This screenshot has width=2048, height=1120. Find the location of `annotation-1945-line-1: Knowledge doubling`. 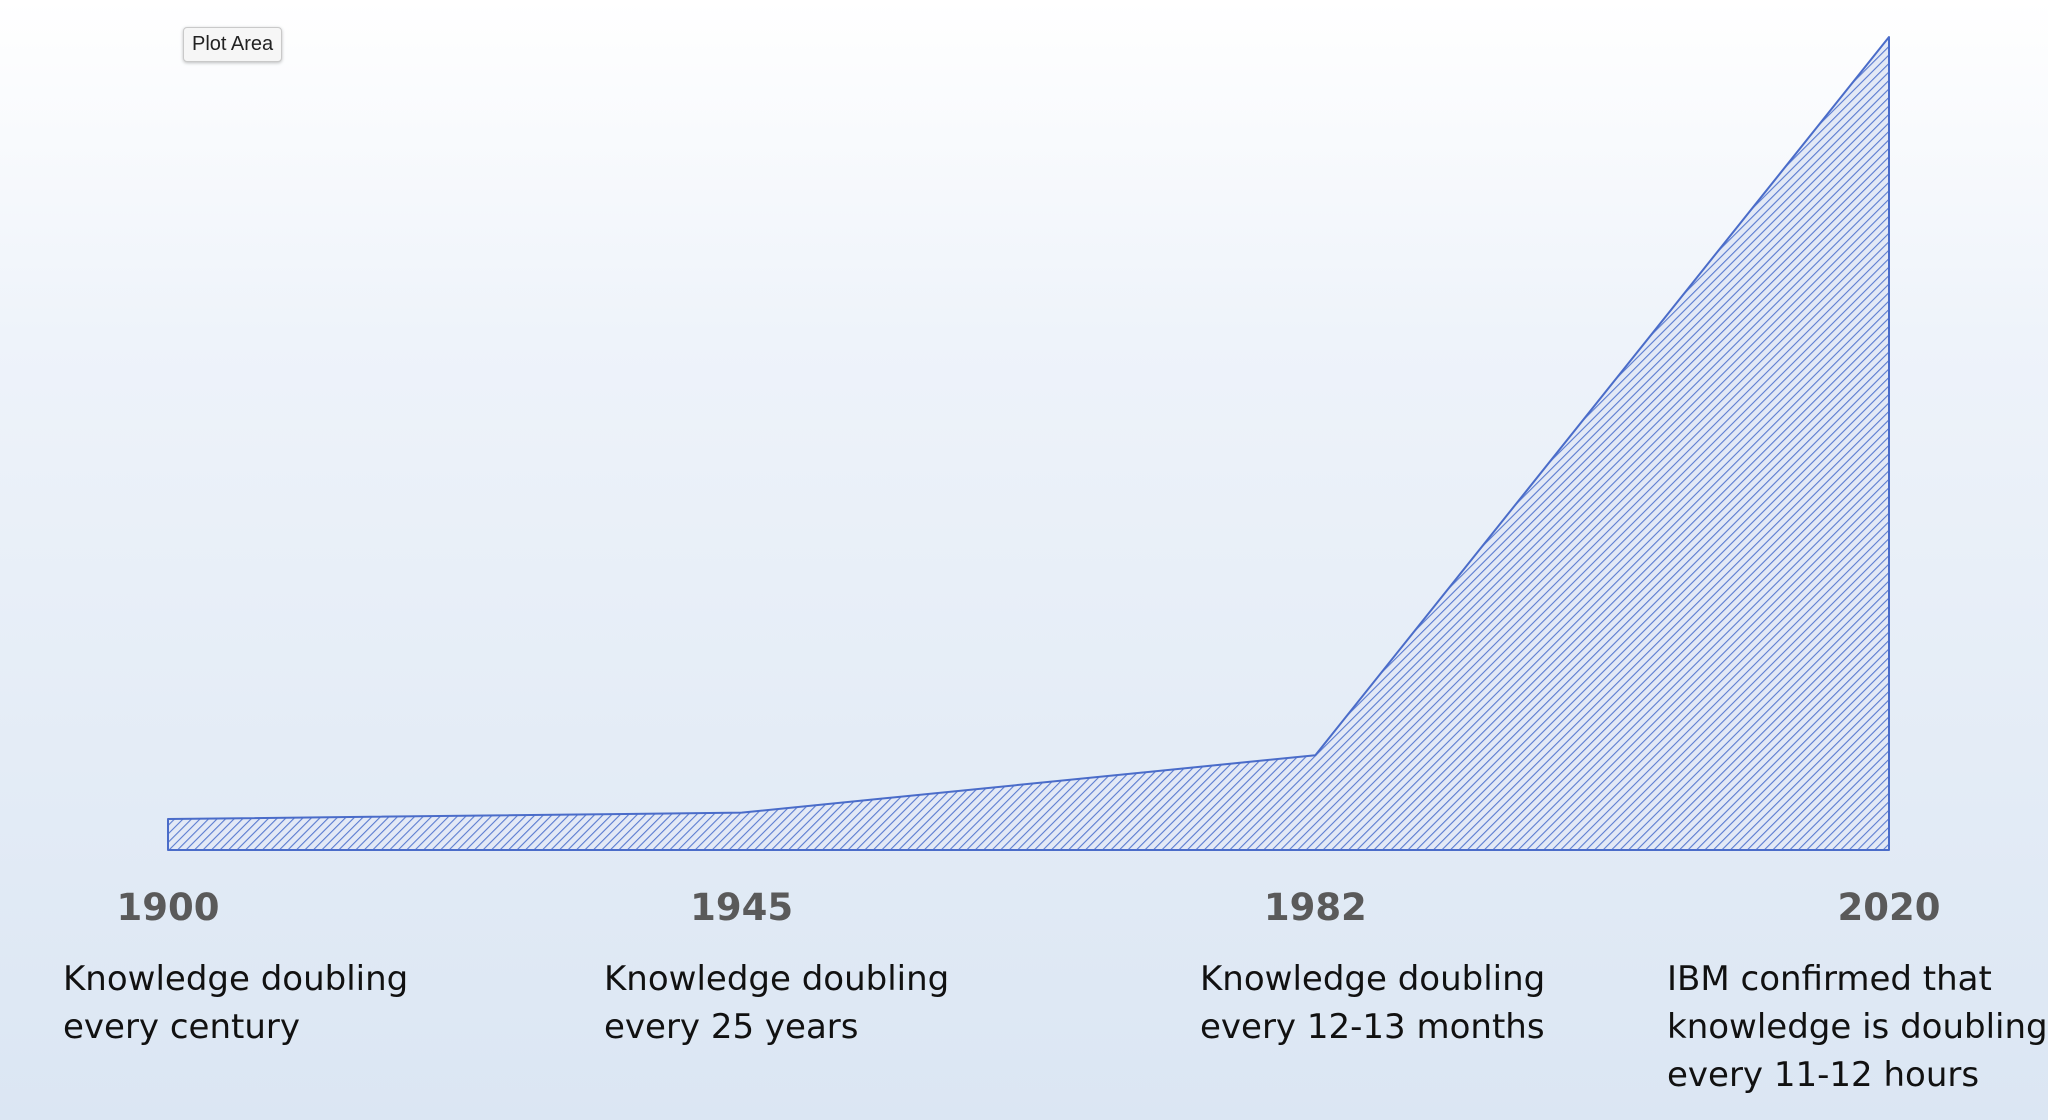

annotation-1945-line-1: Knowledge doubling is located at coordinates (777, 979).